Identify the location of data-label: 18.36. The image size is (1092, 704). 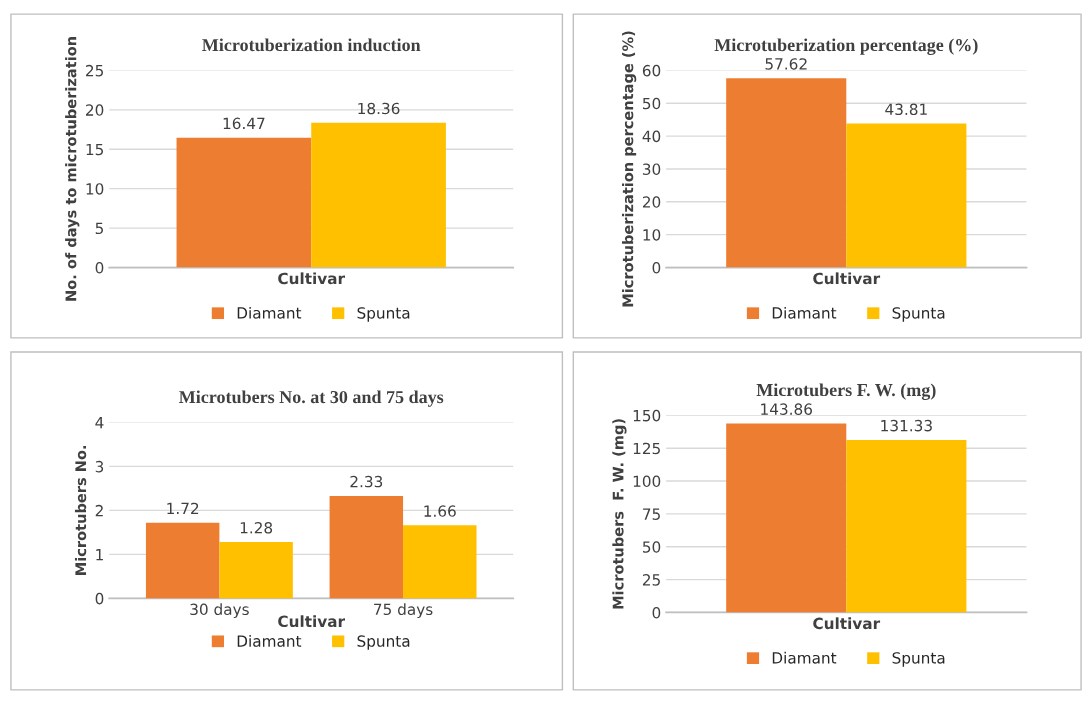
(379, 108).